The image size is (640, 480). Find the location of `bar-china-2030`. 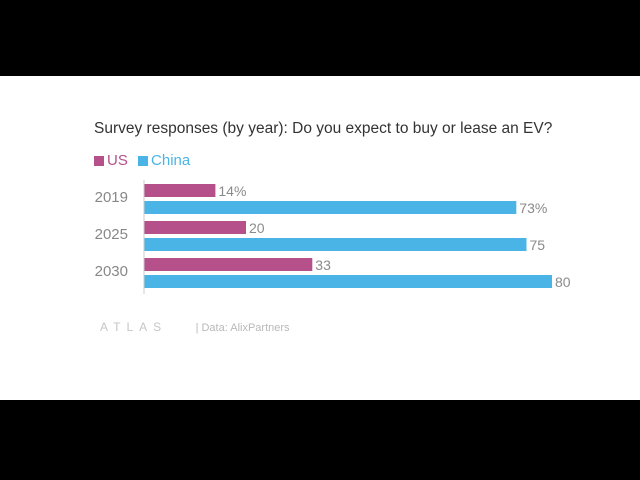

bar-china-2030 is located at coordinates (348, 281).